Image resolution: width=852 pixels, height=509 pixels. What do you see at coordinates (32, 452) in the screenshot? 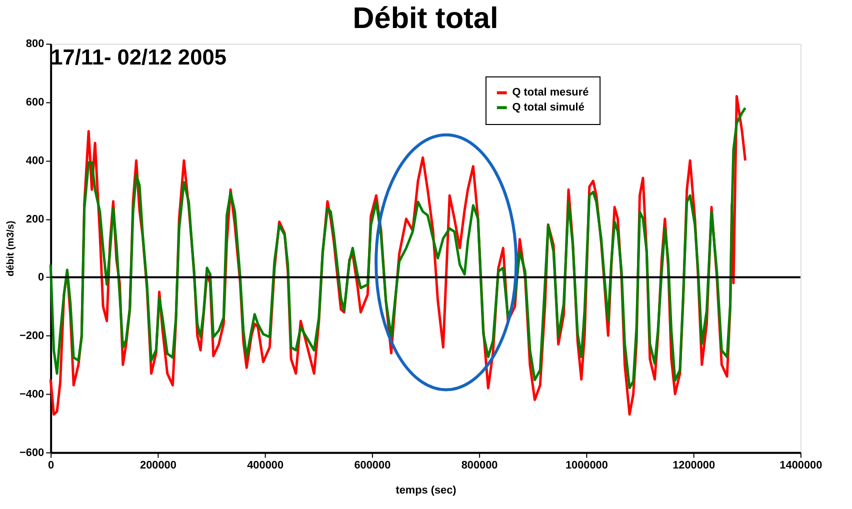
I see `y-tick-label: −600` at bounding box center [32, 452].